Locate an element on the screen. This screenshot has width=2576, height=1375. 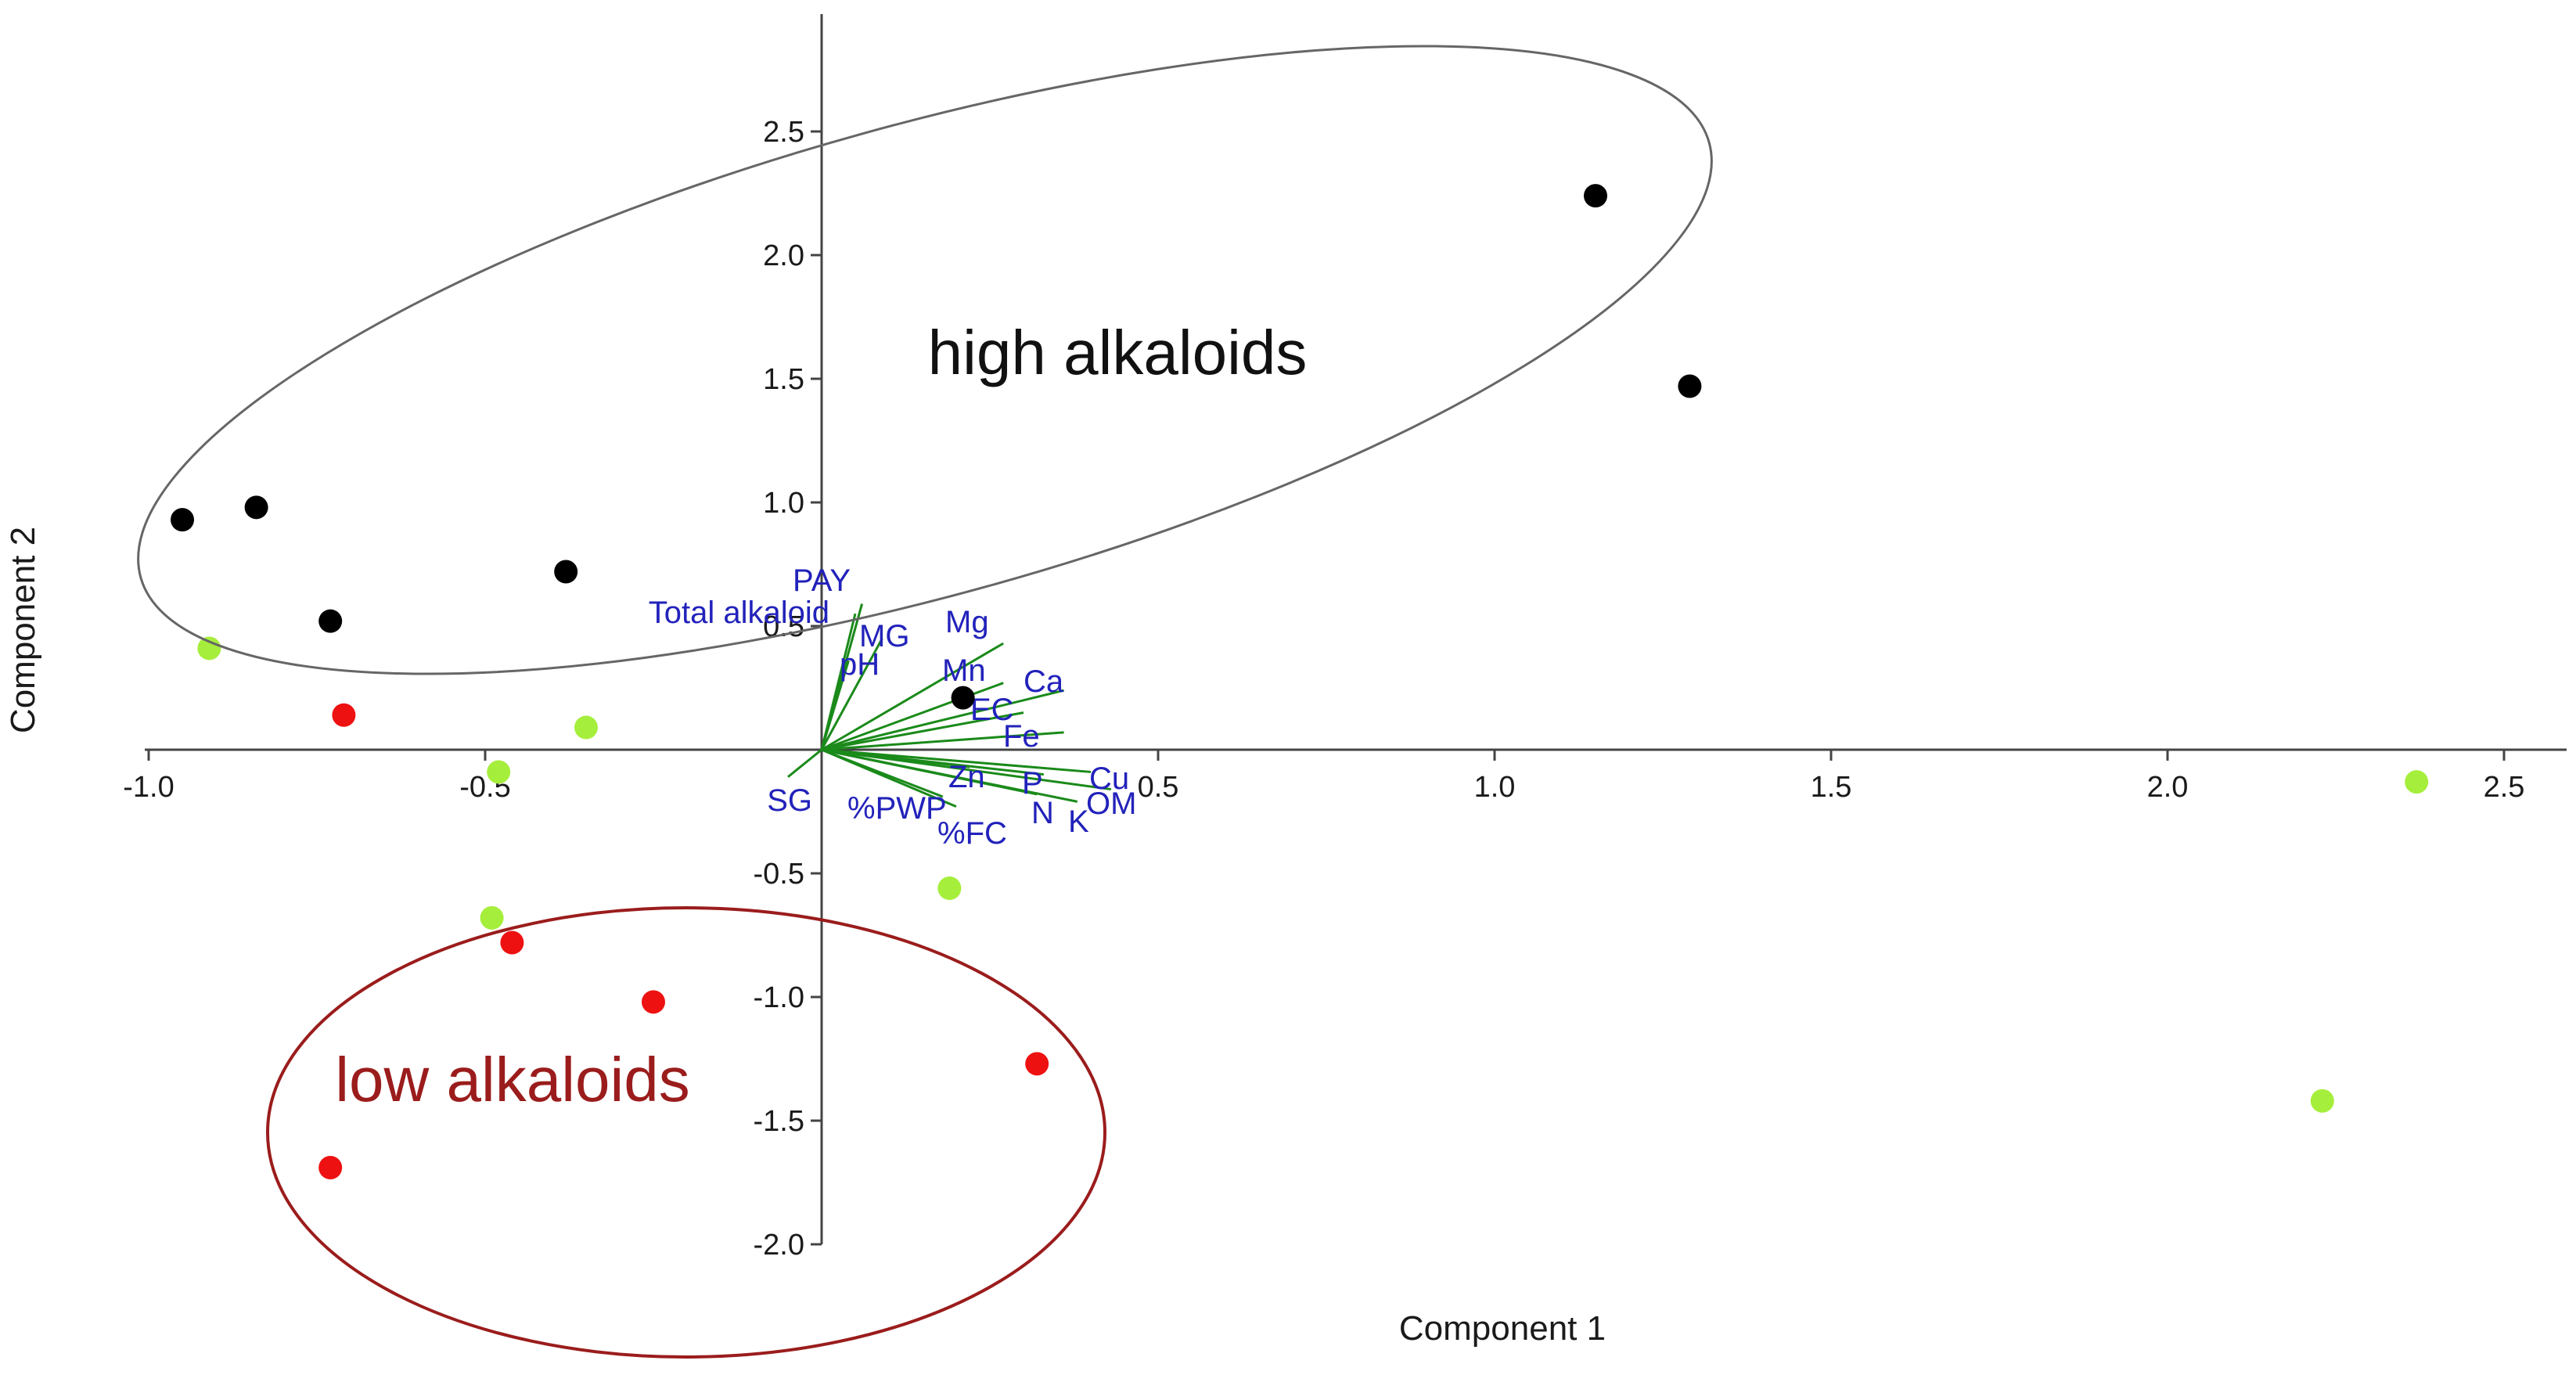
loading-label: Total alkaloid is located at coordinates (739, 613).